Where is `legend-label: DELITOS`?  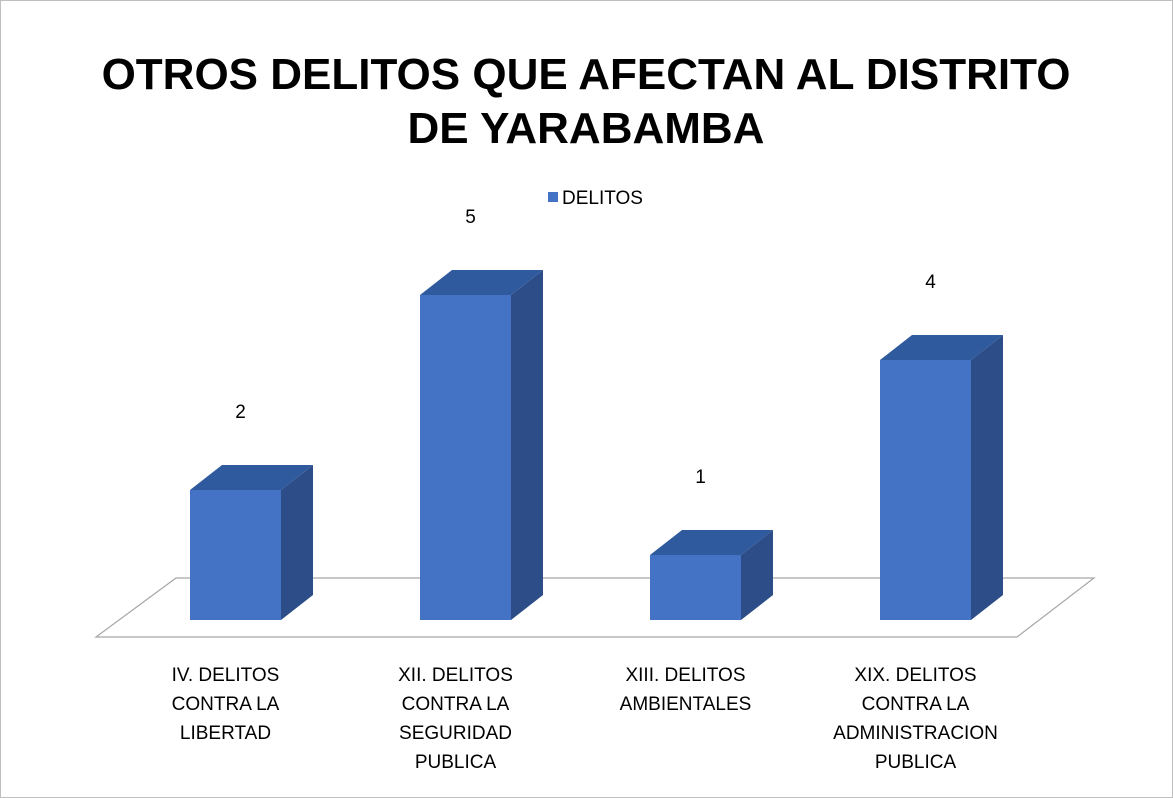 legend-label: DELITOS is located at coordinates (602, 198).